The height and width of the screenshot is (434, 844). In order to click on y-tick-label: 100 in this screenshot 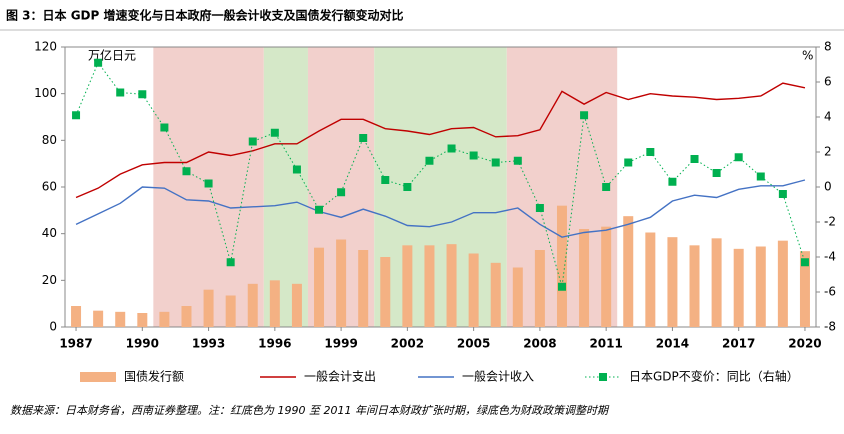, I will do `click(45, 93)`.